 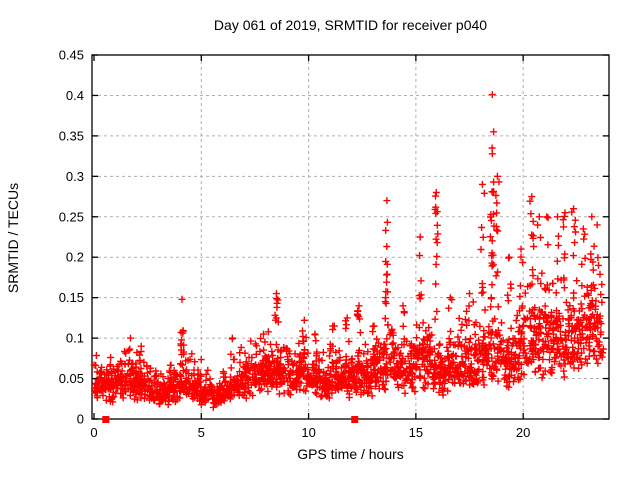 I want to click on y-tick-label: 0, so click(x=80, y=419).